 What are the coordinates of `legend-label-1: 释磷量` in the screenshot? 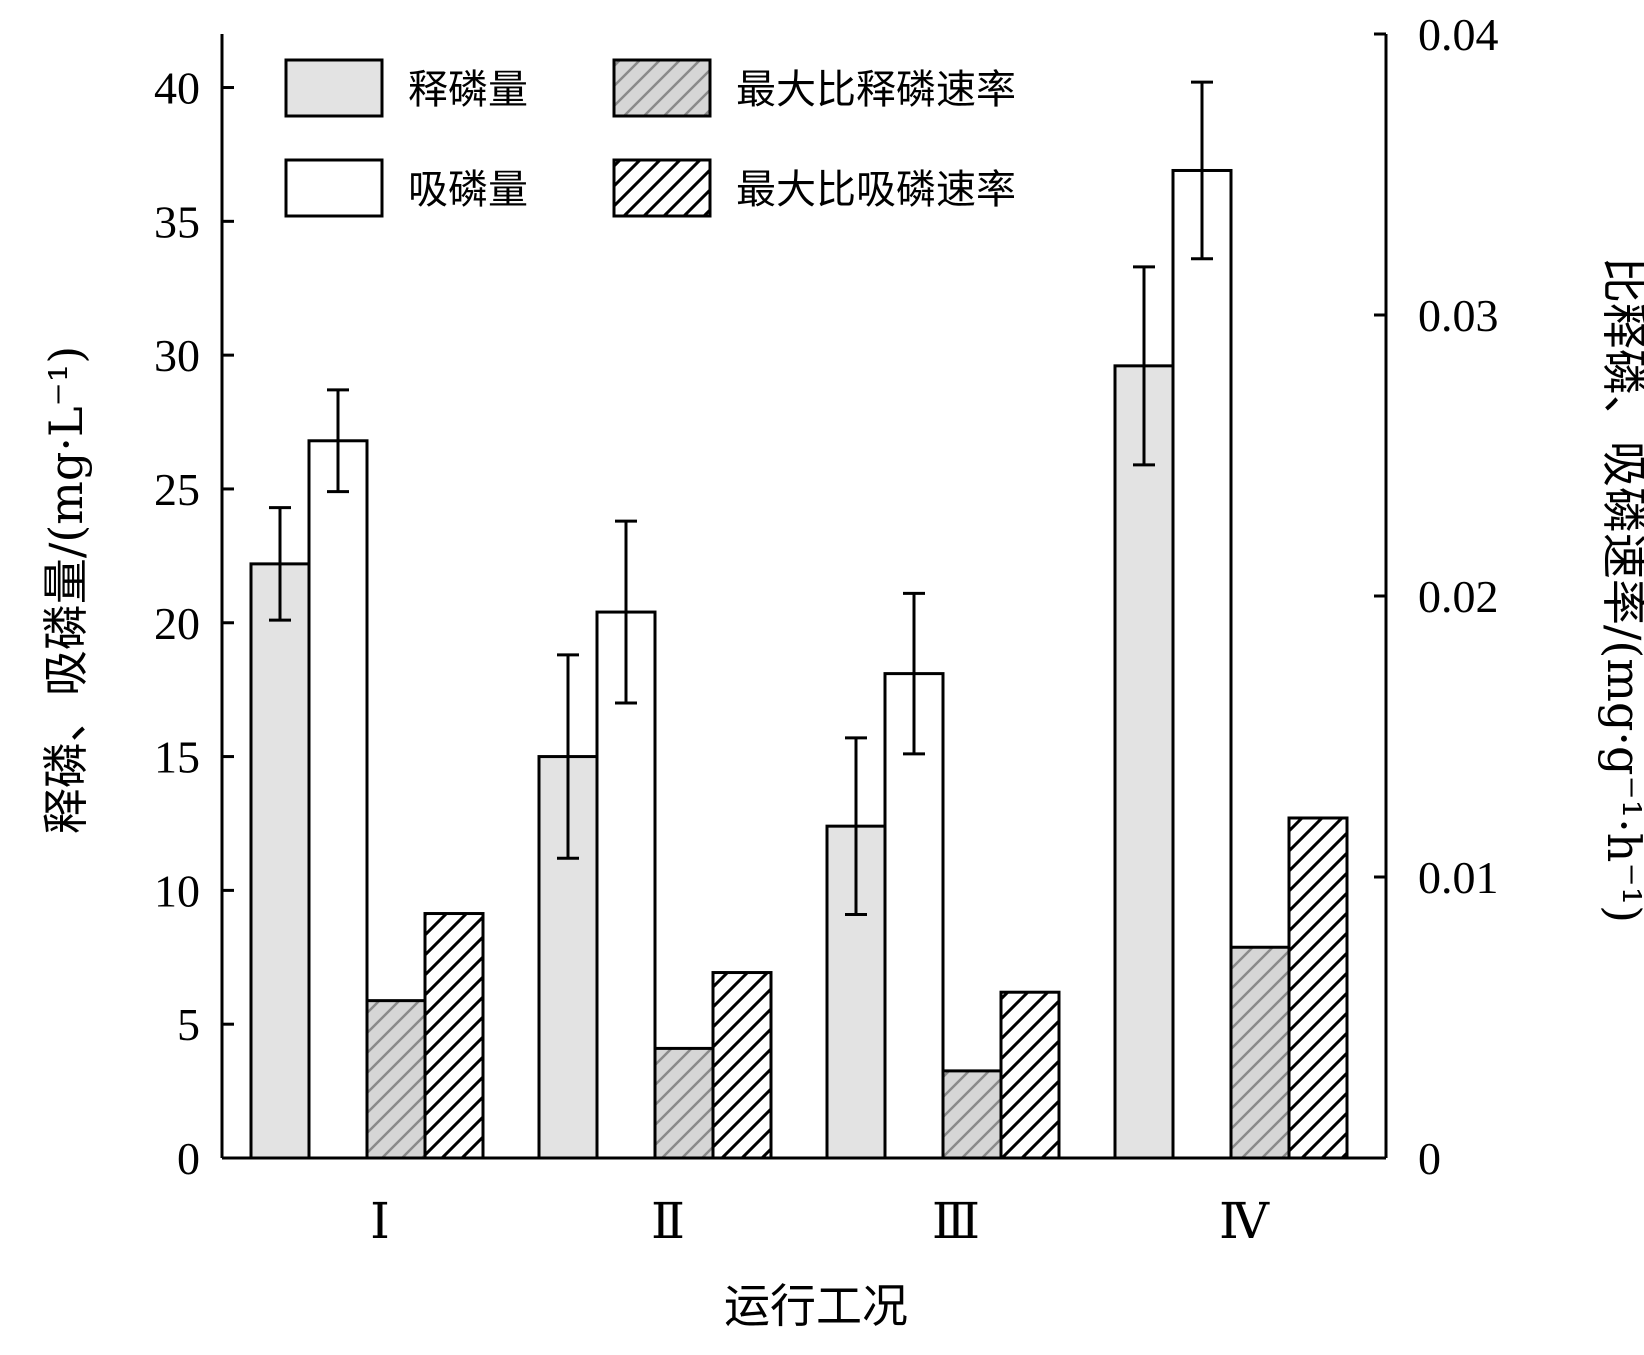 It's located at (468, 90).